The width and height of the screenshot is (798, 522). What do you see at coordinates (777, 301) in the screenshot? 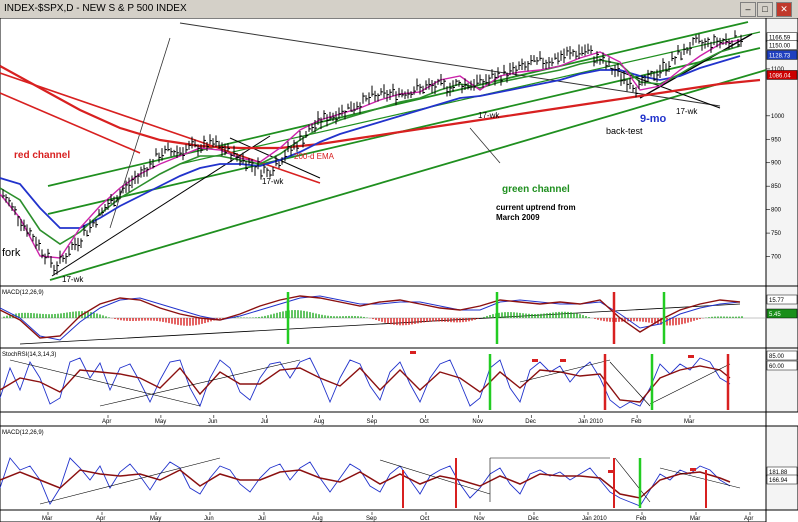
I see `indicator-tag-label: 15.77` at bounding box center [777, 301].